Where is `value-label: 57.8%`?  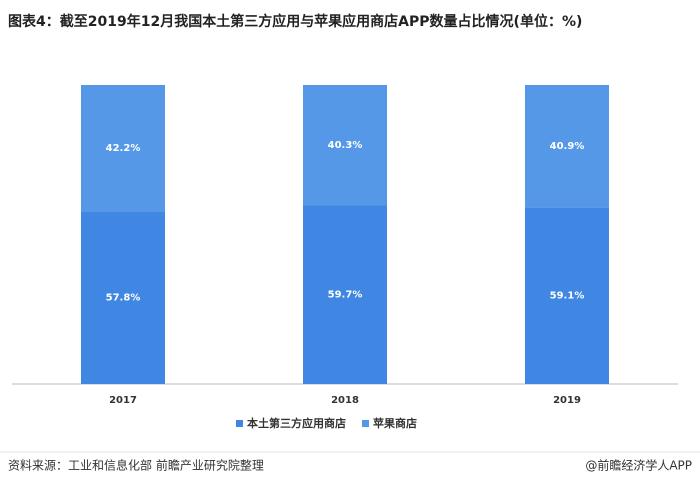
value-label: 57.8% is located at coordinates (123, 298).